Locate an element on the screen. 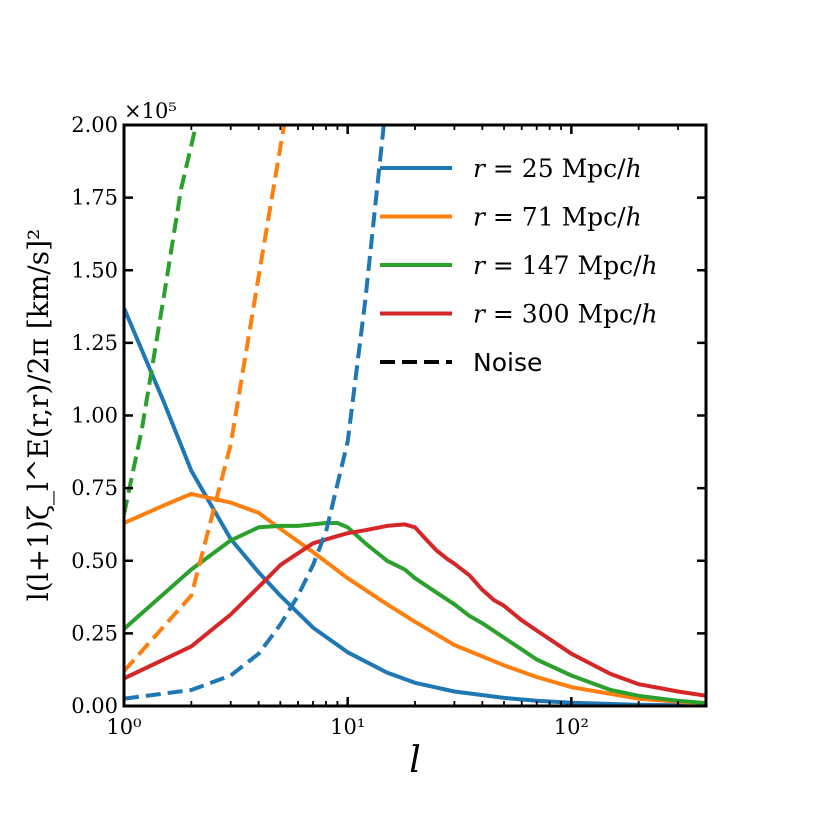  y-offset-label: ×10⁵ is located at coordinates (150, 111).